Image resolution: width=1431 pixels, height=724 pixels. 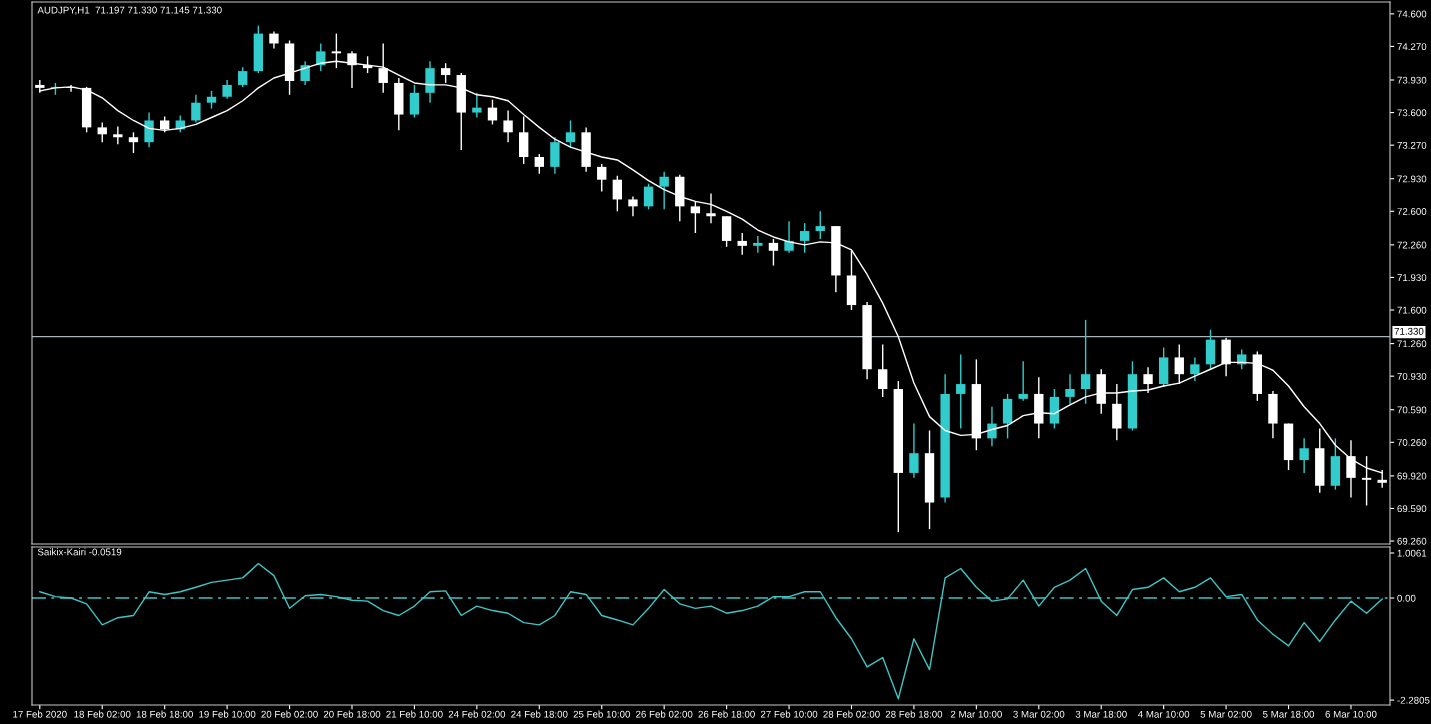 I want to click on chart-title: Saikix-Kairi -0.0519, so click(x=79, y=552).